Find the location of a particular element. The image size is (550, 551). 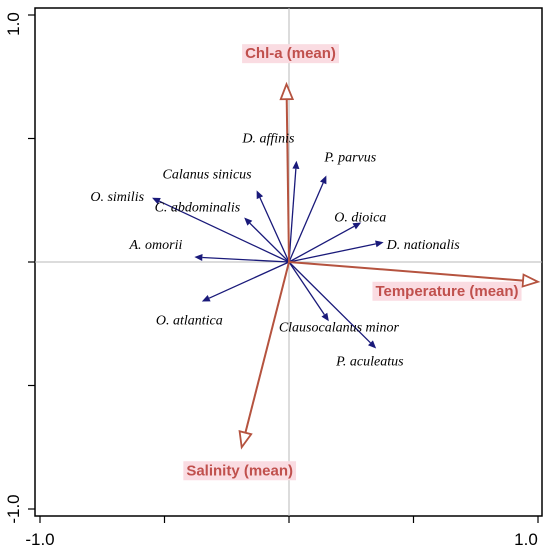

species-arrowhead-c-abdominalis is located at coordinates (248, 221).